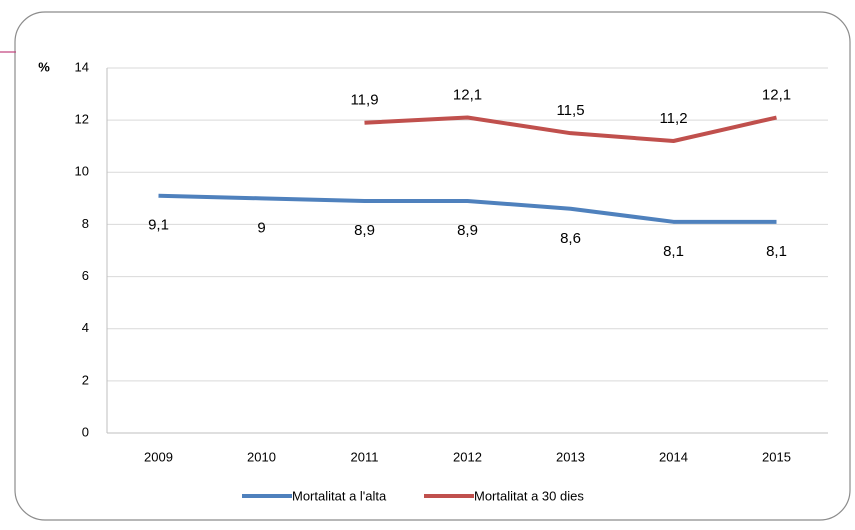 The image size is (855, 530). I want to click on x-tick-label: 2009, so click(158, 456).